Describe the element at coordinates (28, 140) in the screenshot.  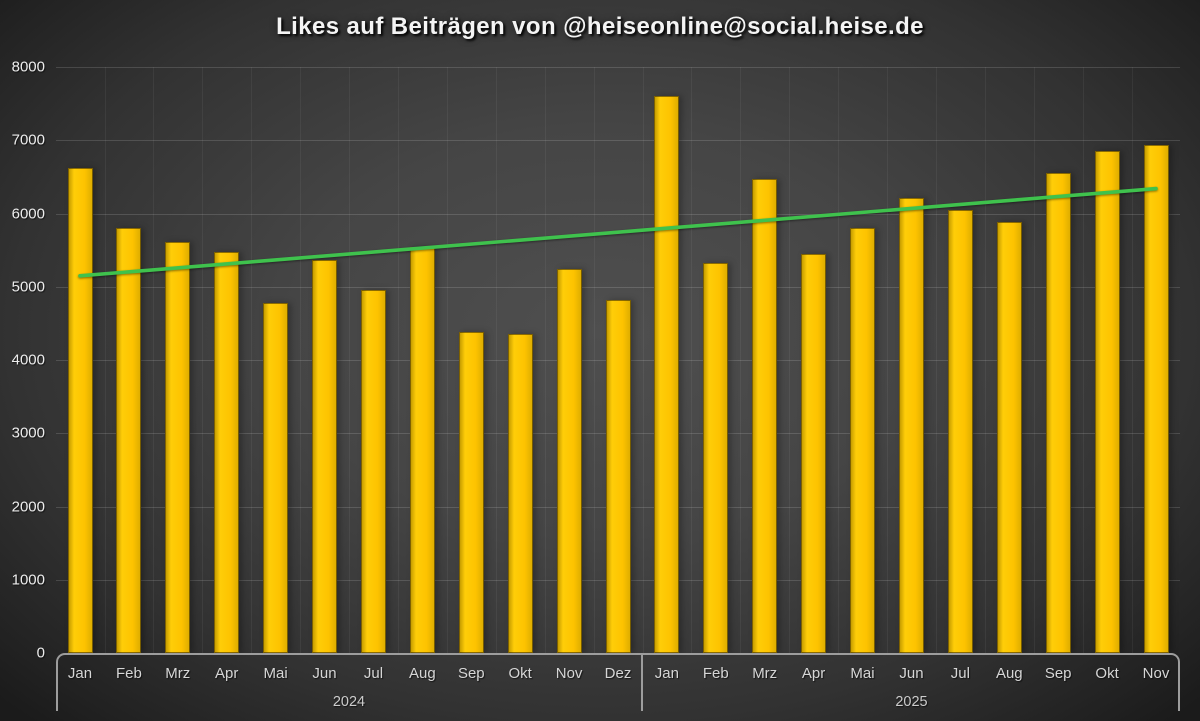
I see `y-tick-label-7000: 7000` at that location.